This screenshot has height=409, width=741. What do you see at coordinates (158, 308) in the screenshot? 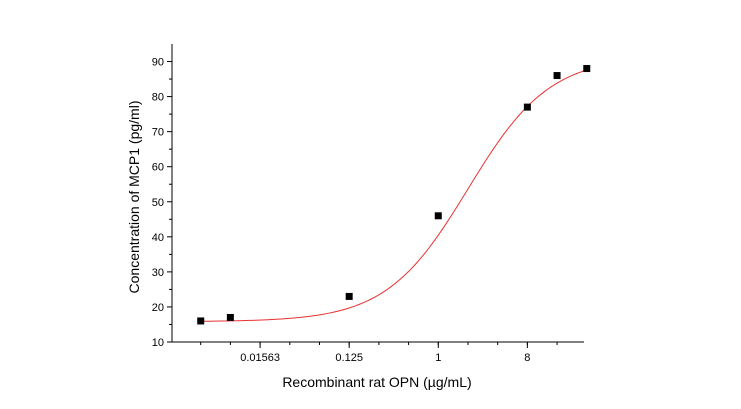
I see `y-tick-label: 20` at bounding box center [158, 308].